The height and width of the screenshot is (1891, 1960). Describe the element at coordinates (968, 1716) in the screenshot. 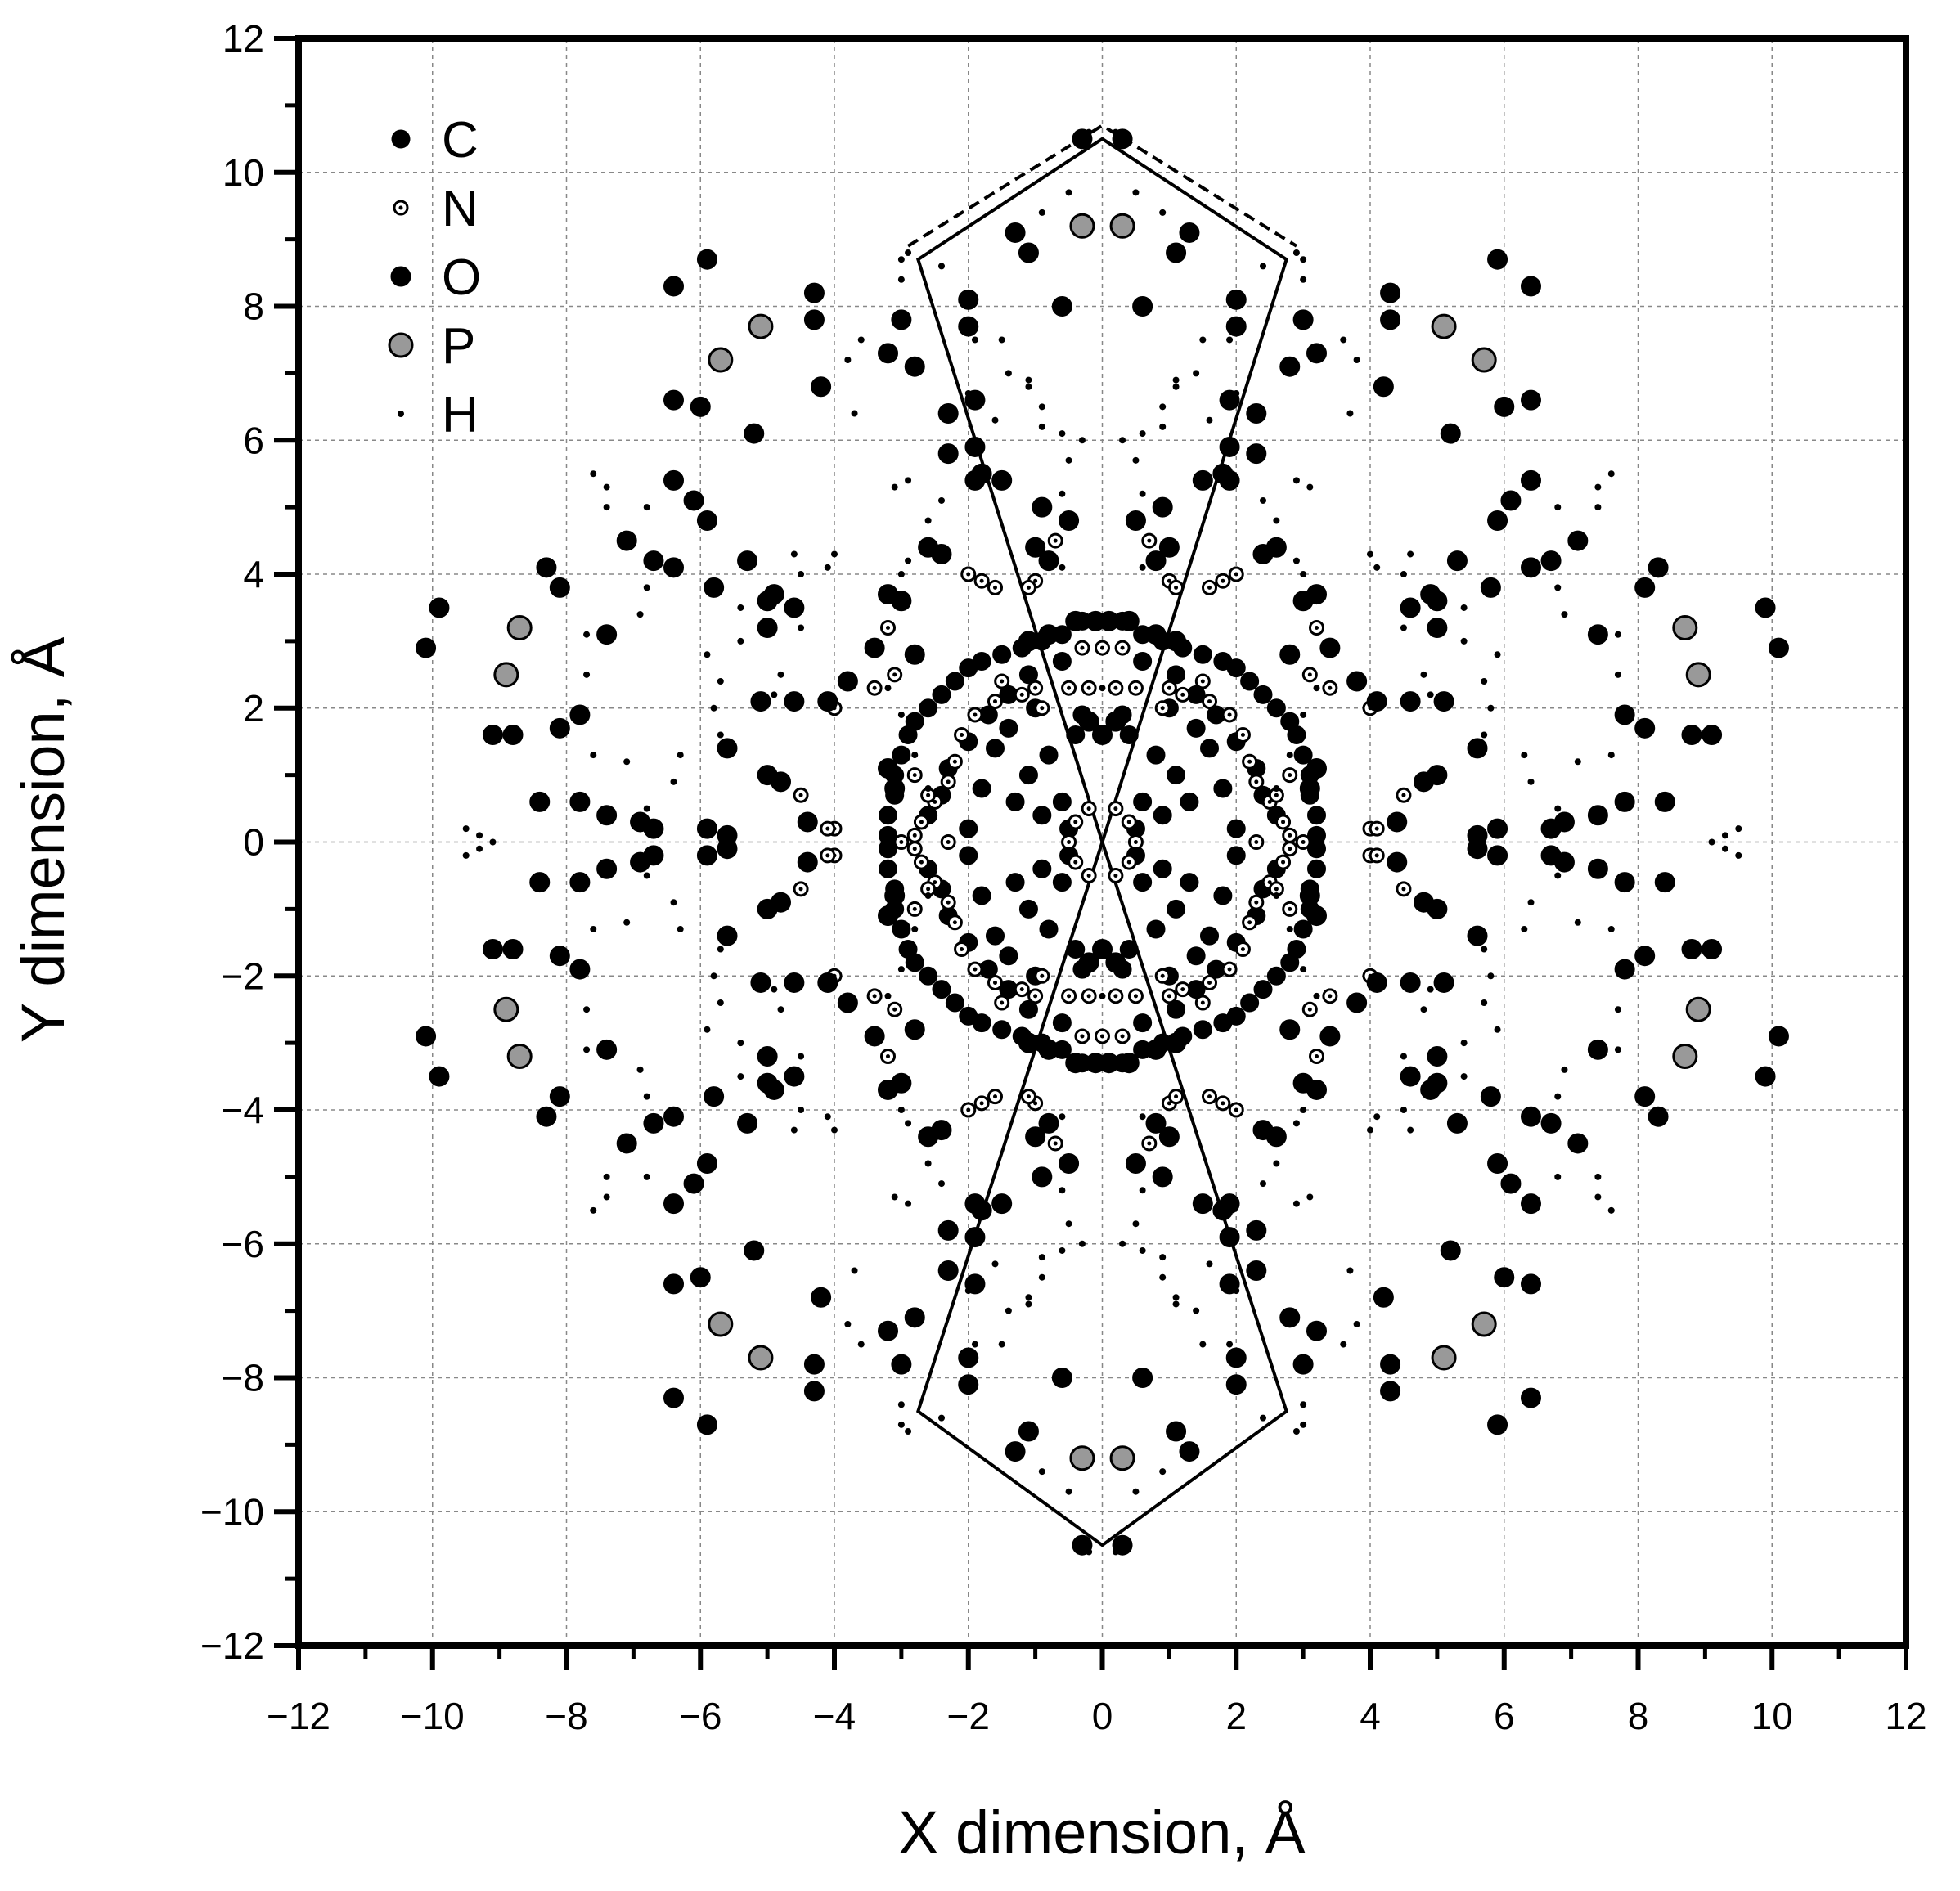

I see `x-tick-label: −2` at that location.